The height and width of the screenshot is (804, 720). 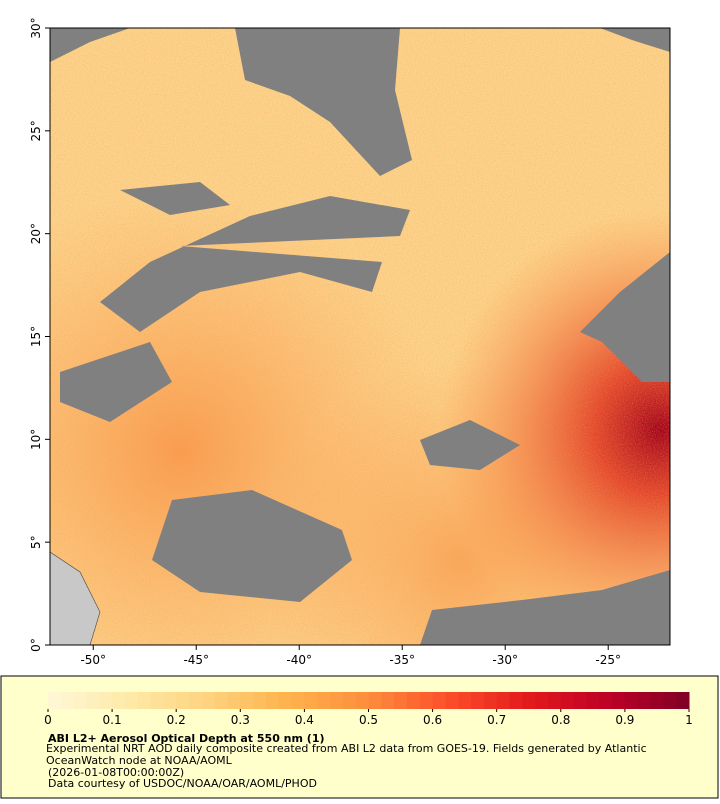 What do you see at coordinates (36, 233) in the screenshot?
I see `lat-tick-label: 20°` at bounding box center [36, 233].